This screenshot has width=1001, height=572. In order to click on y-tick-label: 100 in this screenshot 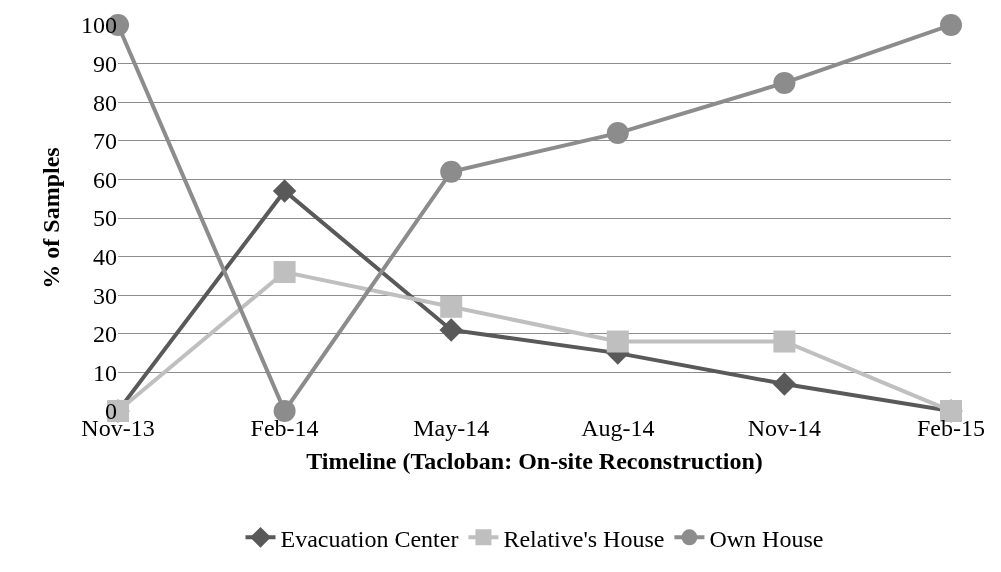, I will do `click(99, 25)`.